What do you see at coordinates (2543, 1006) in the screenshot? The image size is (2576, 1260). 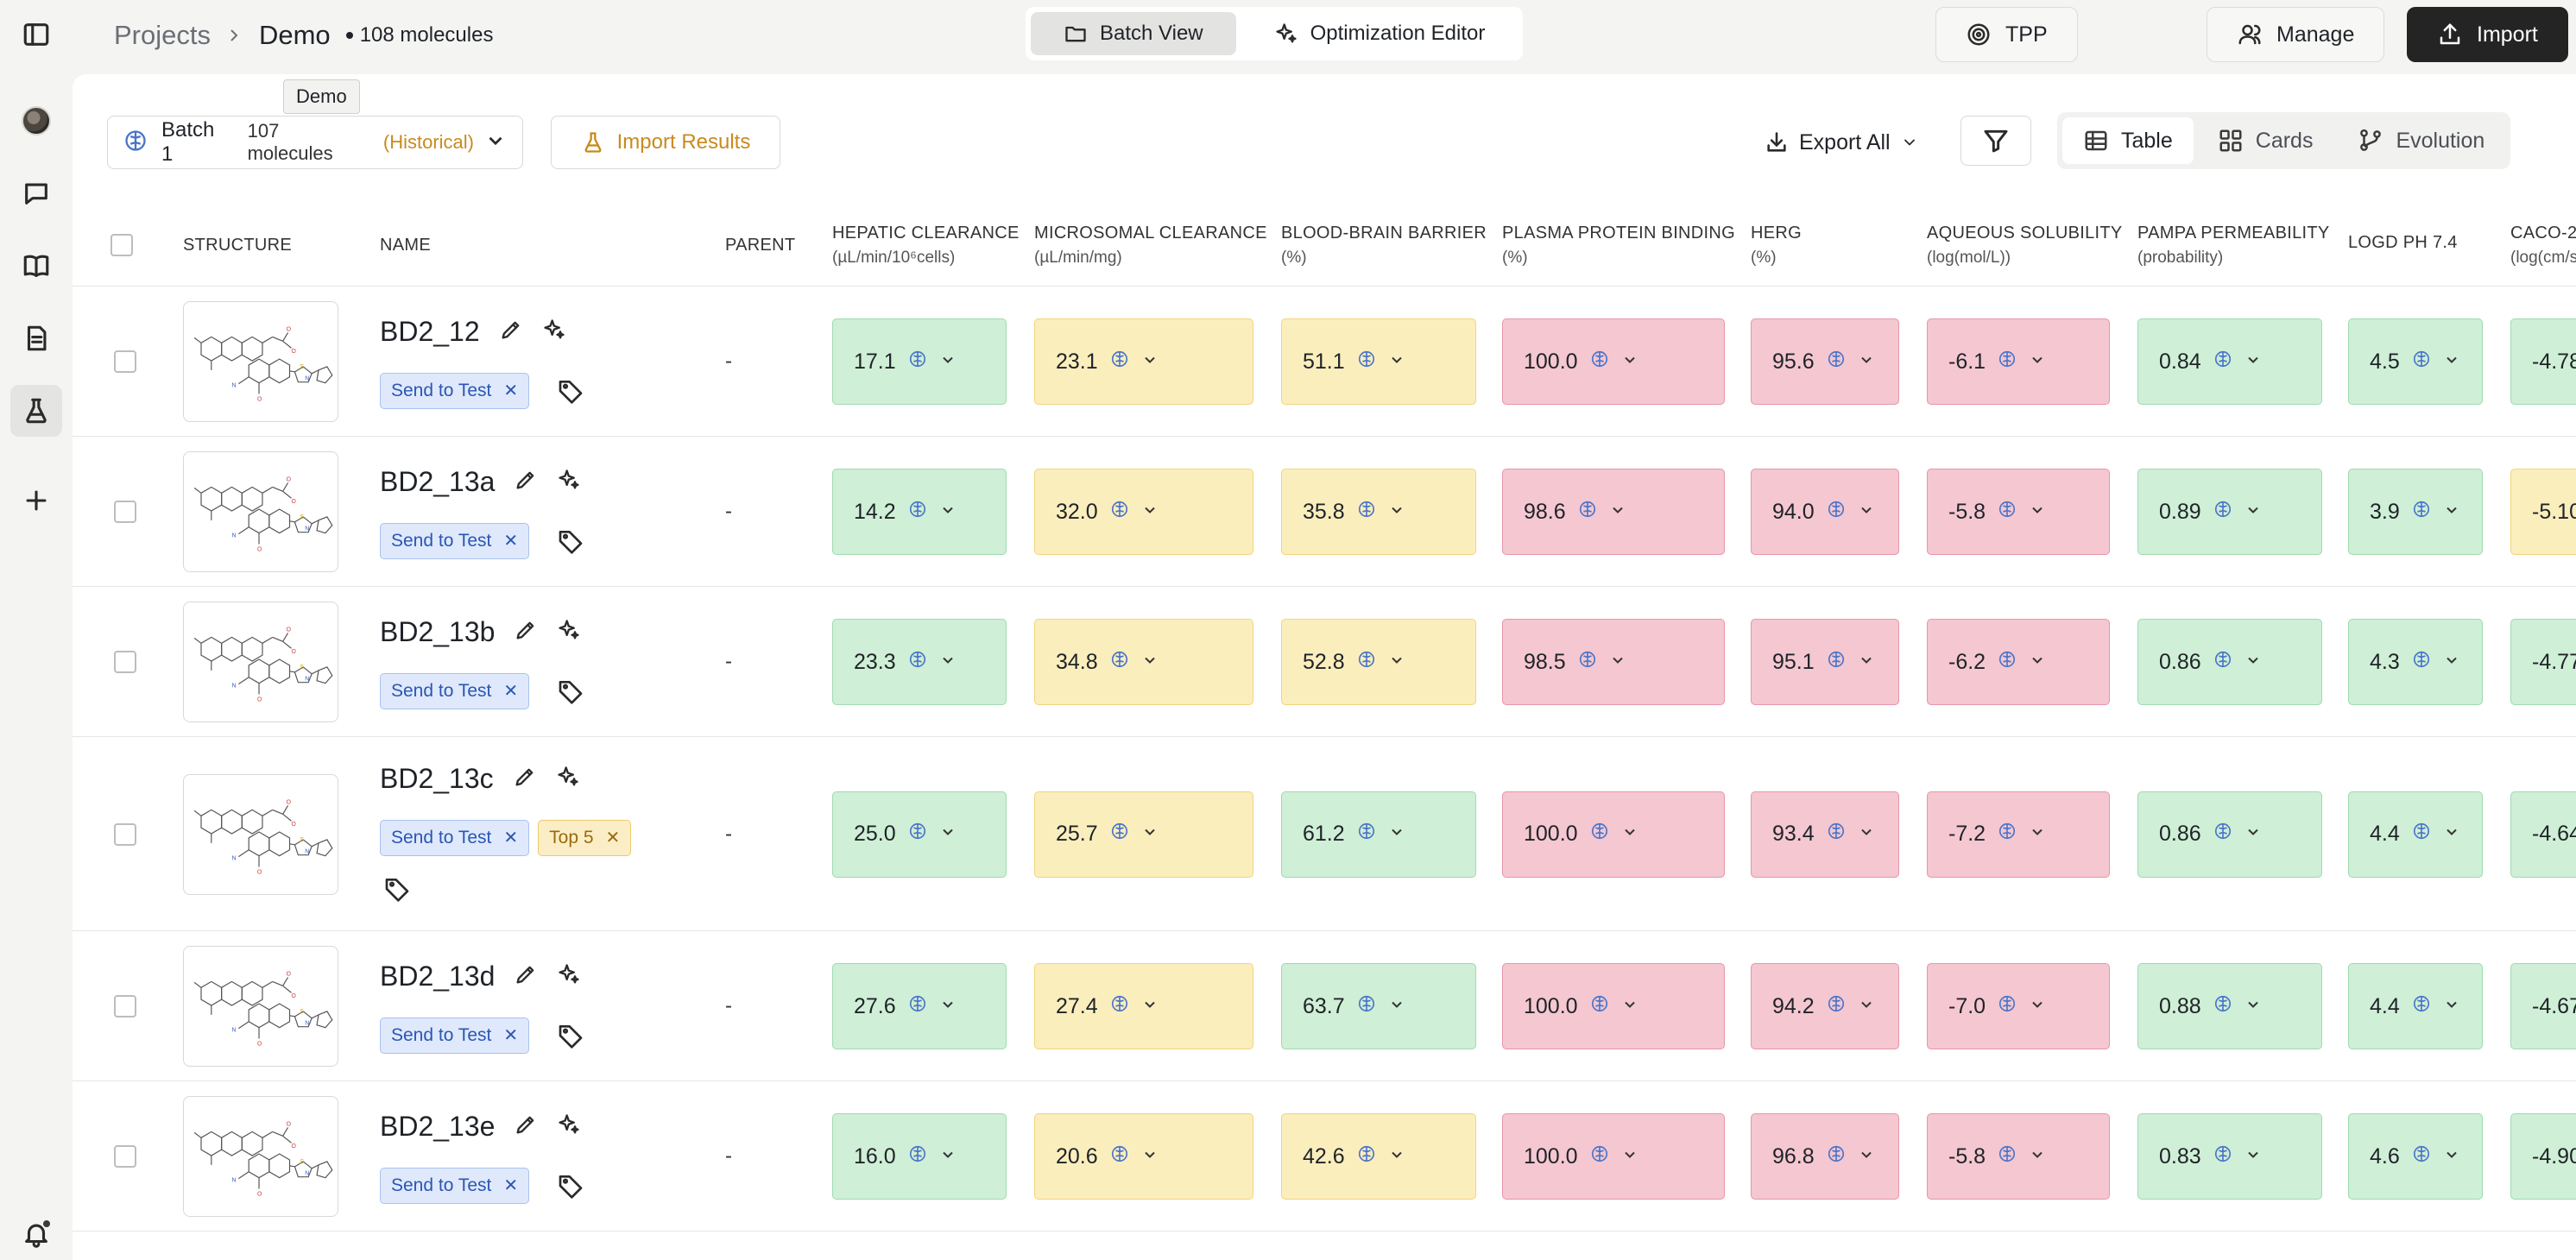 I see `property-cell: -4.67` at bounding box center [2543, 1006].